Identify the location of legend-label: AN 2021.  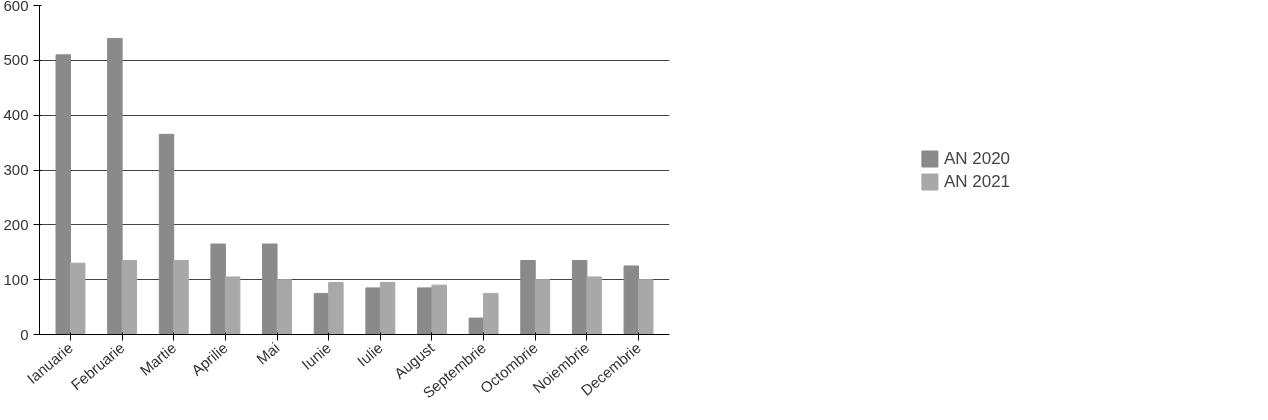
(977, 181).